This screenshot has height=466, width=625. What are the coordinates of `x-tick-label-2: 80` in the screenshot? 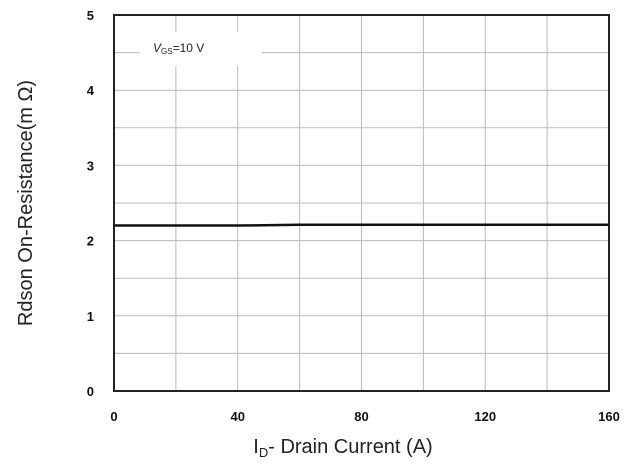 It's located at (361, 416).